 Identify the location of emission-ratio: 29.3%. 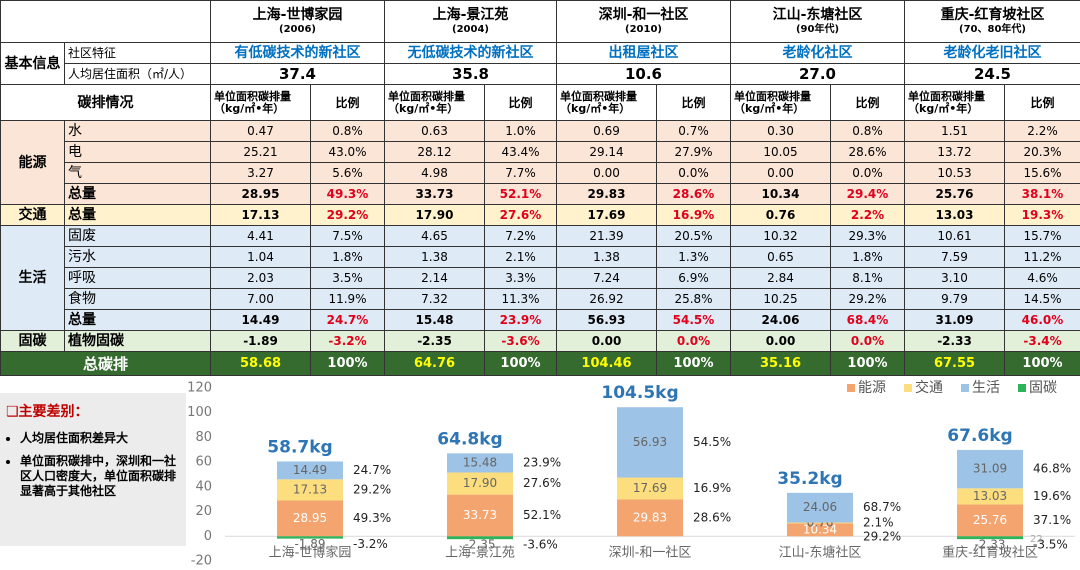
(867, 236).